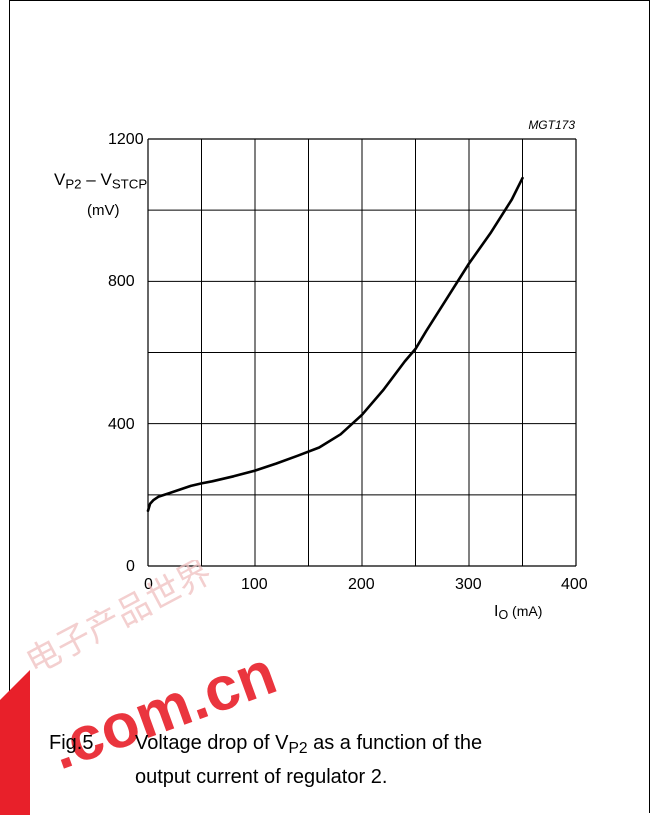 This screenshot has width=651, height=815. Describe the element at coordinates (254, 584) in the screenshot. I see `x-tick-label-100: 100` at that location.